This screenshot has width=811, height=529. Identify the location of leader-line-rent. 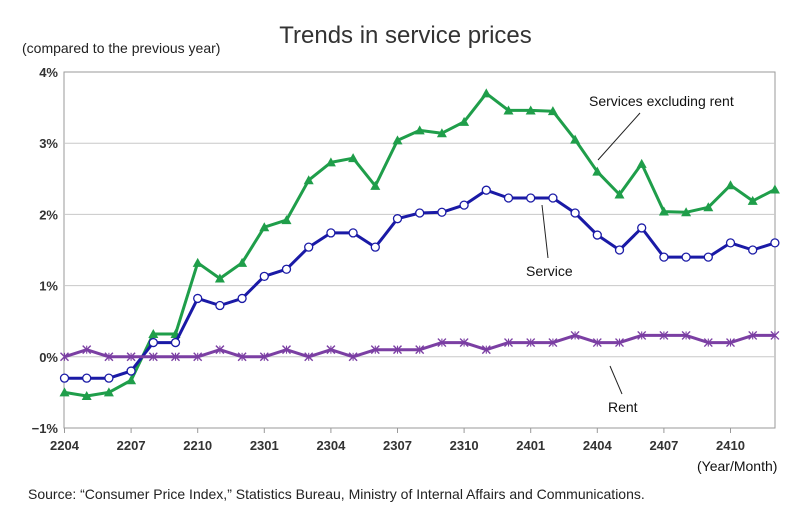
(616, 380).